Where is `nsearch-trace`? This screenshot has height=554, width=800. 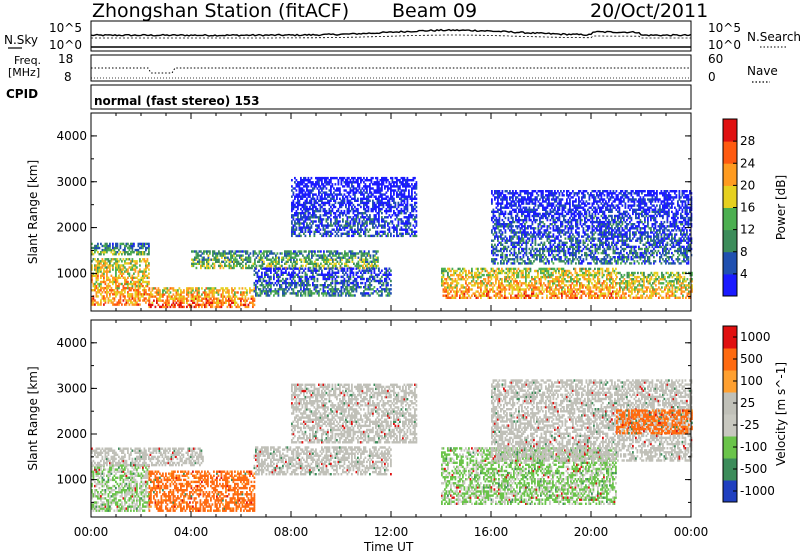
nsearch-trace is located at coordinates (391, 36).